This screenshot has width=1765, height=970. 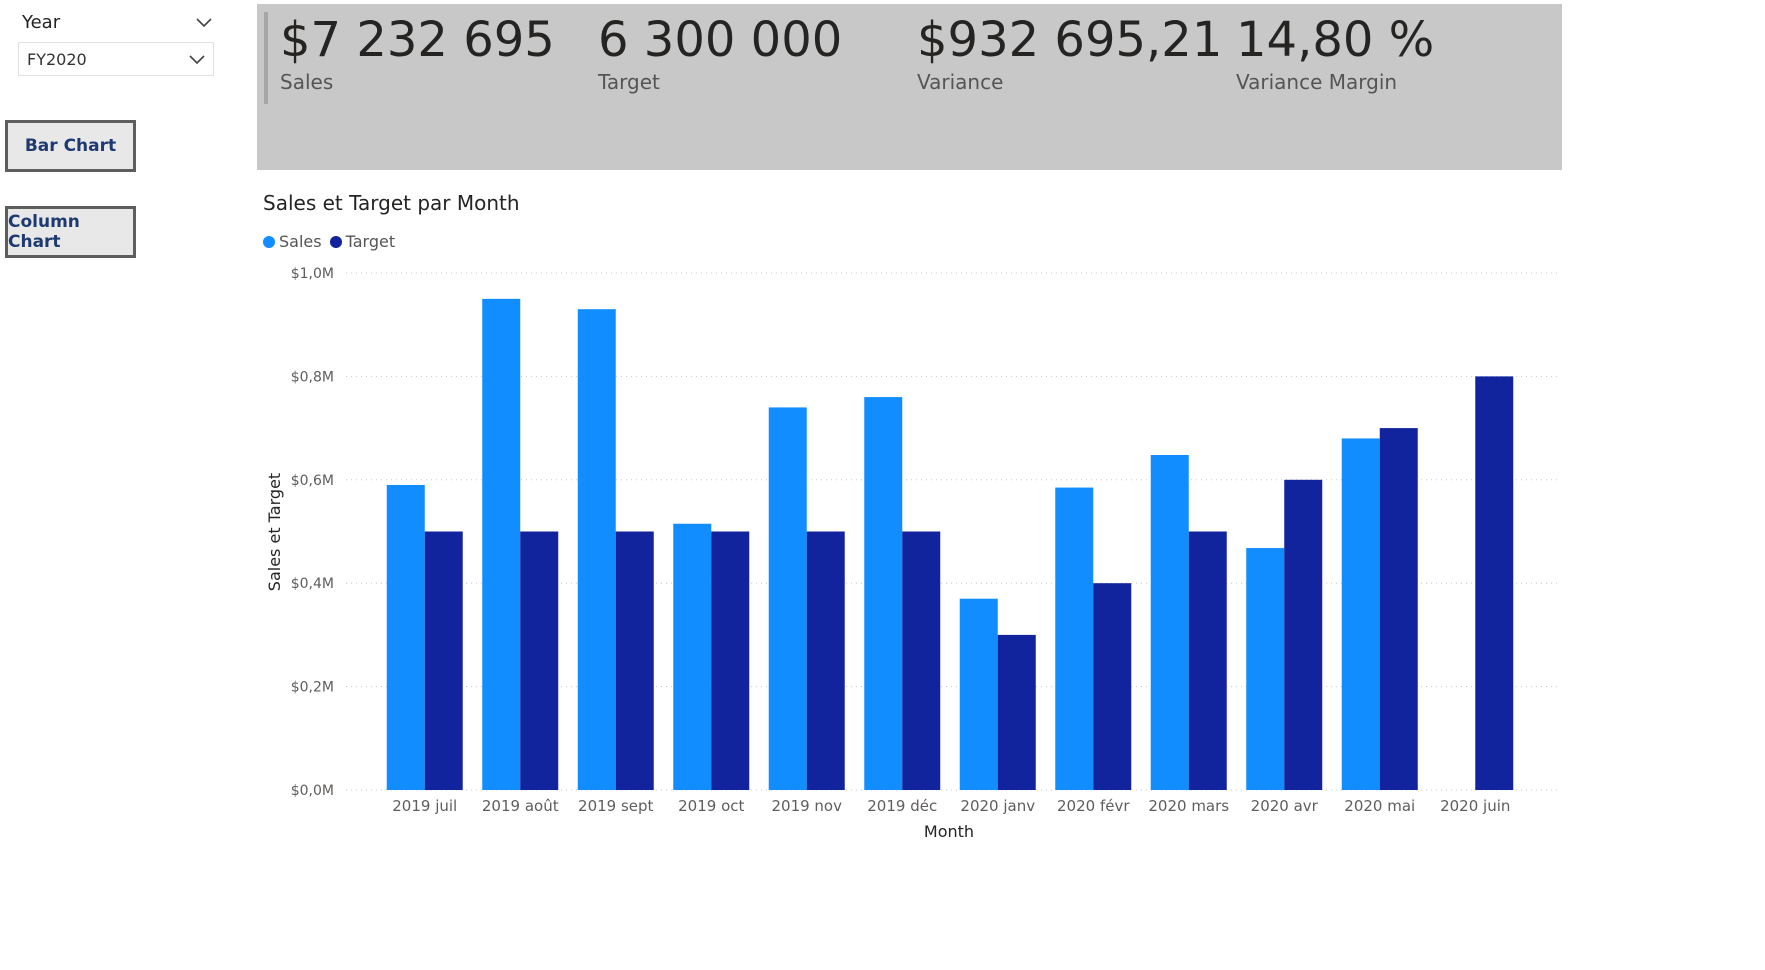 I want to click on y-tick-label: $0,2M, so click(x=312, y=688).